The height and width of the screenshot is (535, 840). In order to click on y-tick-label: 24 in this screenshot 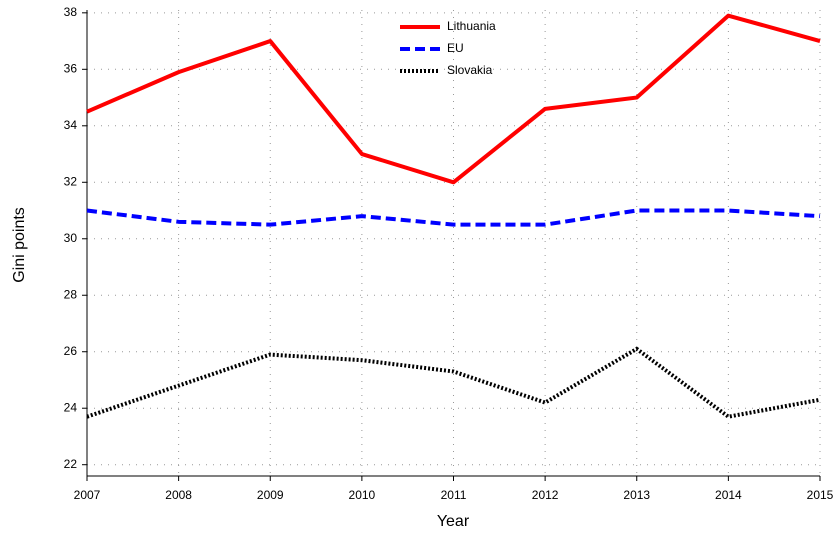, I will do `click(71, 407)`.